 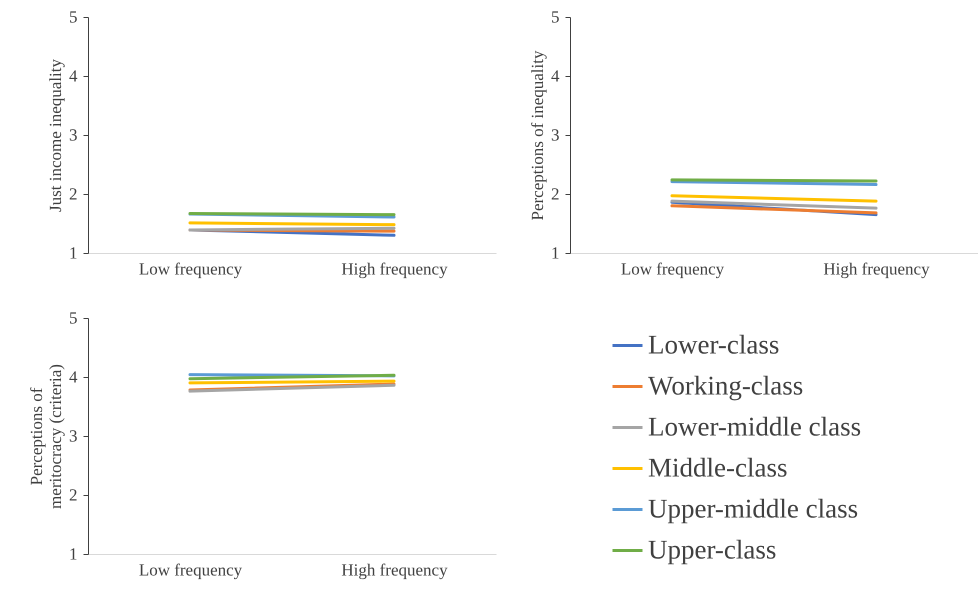 I want to click on legend-label: Lower-class, so click(x=714, y=345).